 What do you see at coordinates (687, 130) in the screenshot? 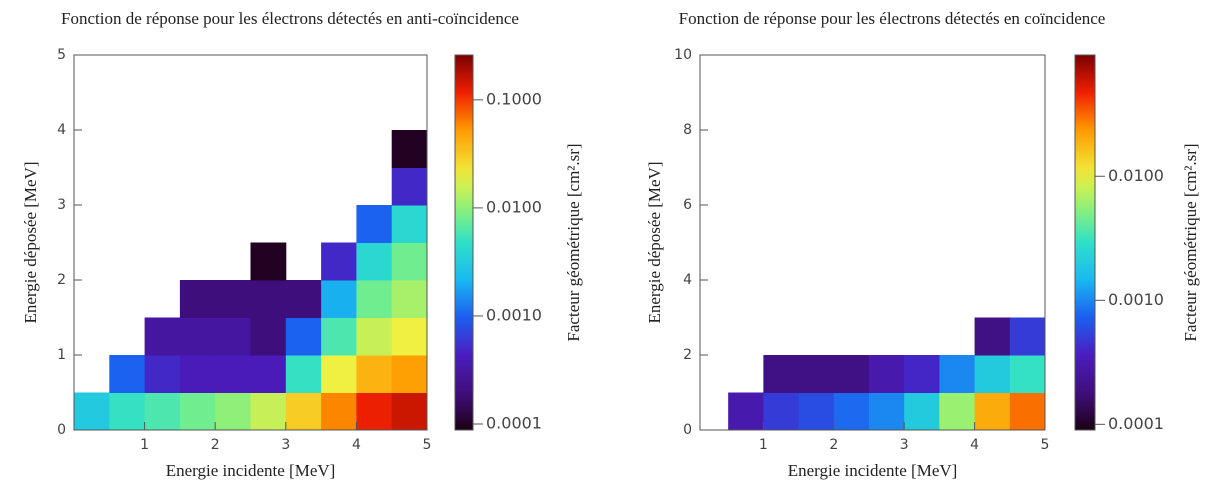
I see `y-tick-label: 8` at bounding box center [687, 130].